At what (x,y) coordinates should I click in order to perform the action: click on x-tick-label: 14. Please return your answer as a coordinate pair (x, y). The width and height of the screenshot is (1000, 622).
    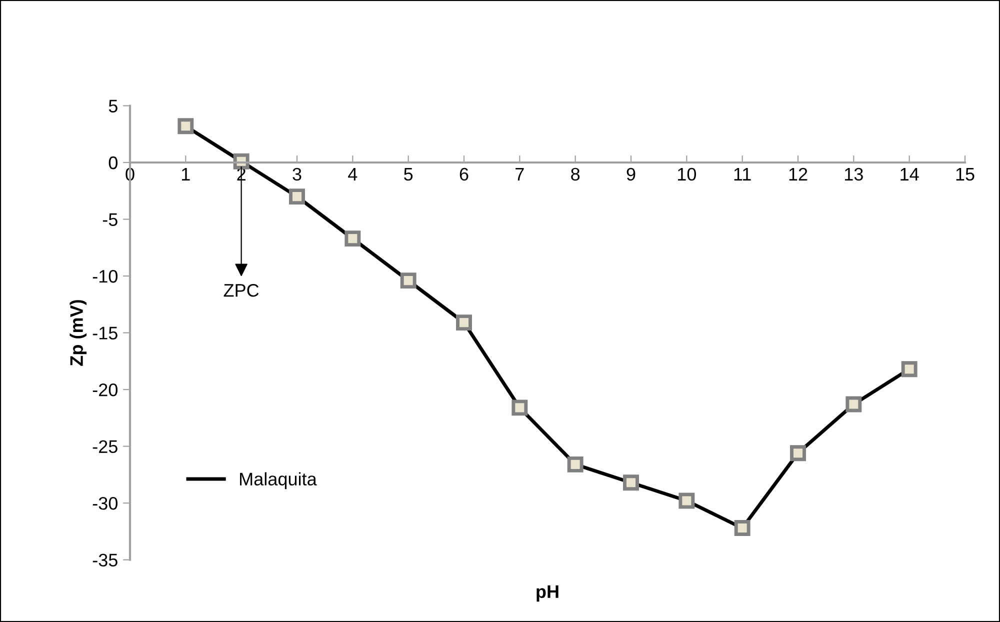
    Looking at the image, I should click on (909, 174).